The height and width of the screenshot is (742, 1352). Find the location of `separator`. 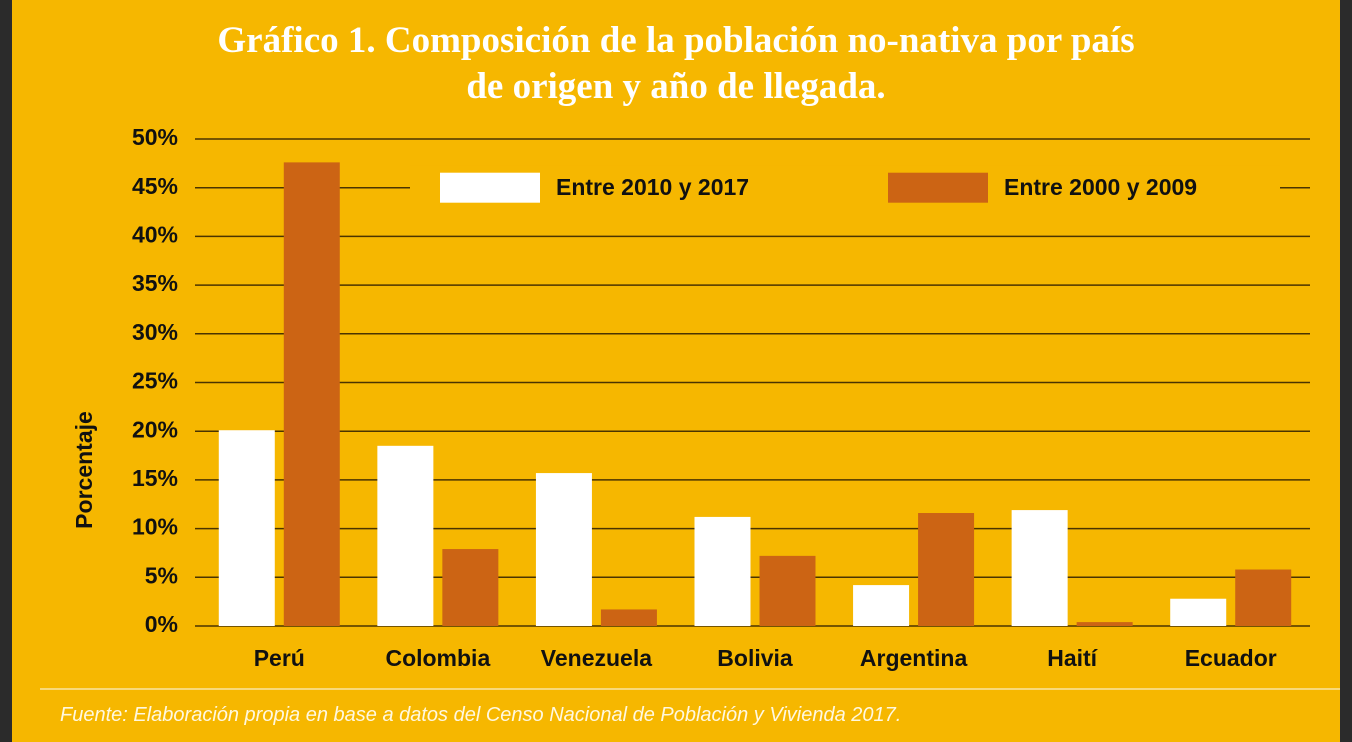

separator is located at coordinates (690, 689).